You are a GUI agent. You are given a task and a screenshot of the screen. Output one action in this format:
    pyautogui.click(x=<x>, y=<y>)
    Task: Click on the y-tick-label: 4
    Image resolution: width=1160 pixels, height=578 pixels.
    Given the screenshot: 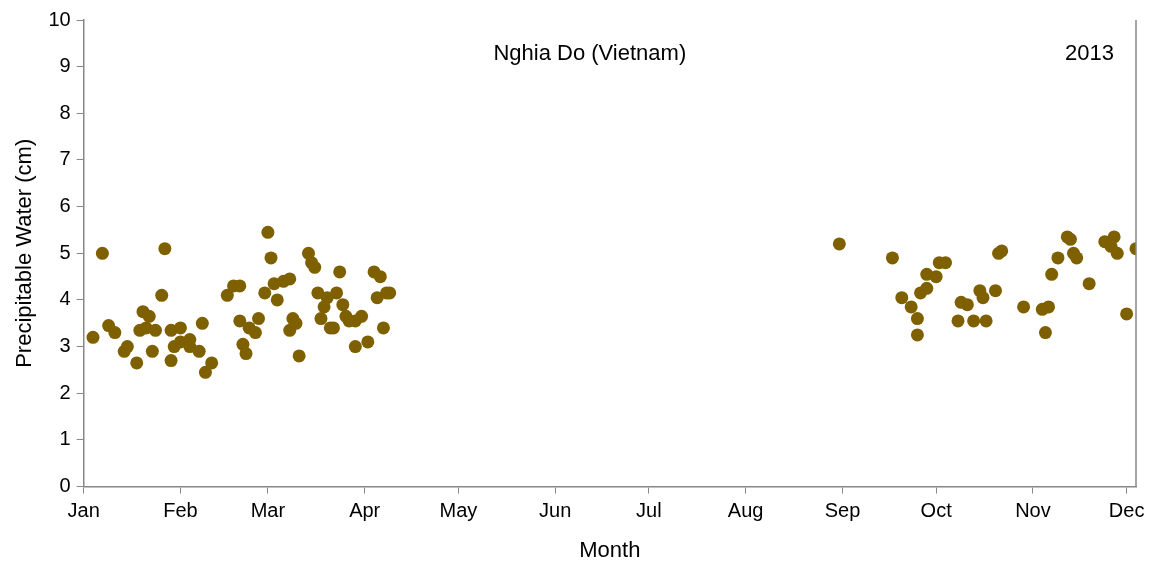 What is the action you would take?
    pyautogui.click(x=65, y=298)
    